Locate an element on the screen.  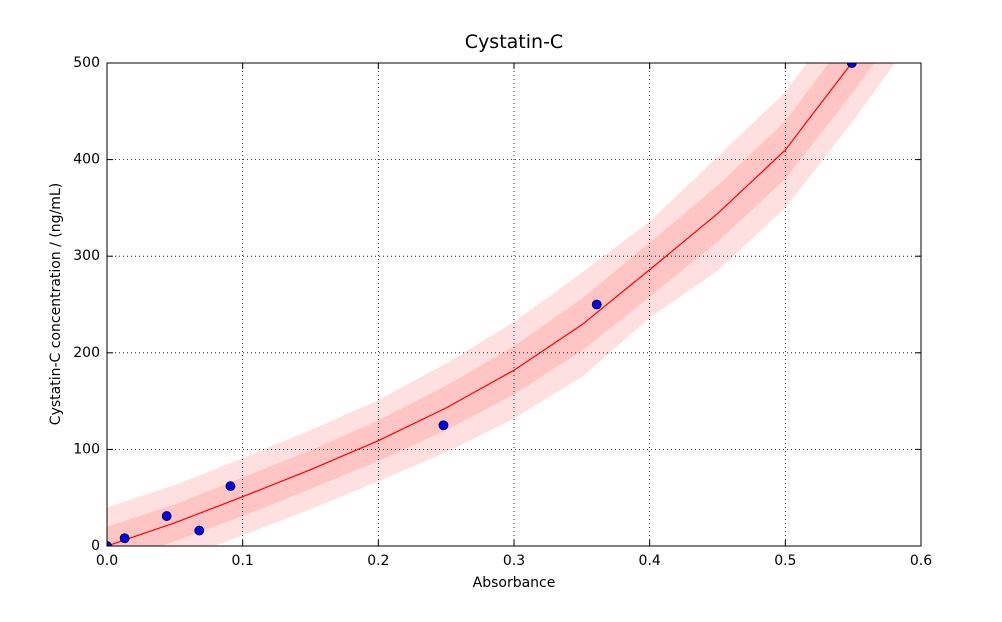
y-tick-label: 300 is located at coordinates (86, 256).